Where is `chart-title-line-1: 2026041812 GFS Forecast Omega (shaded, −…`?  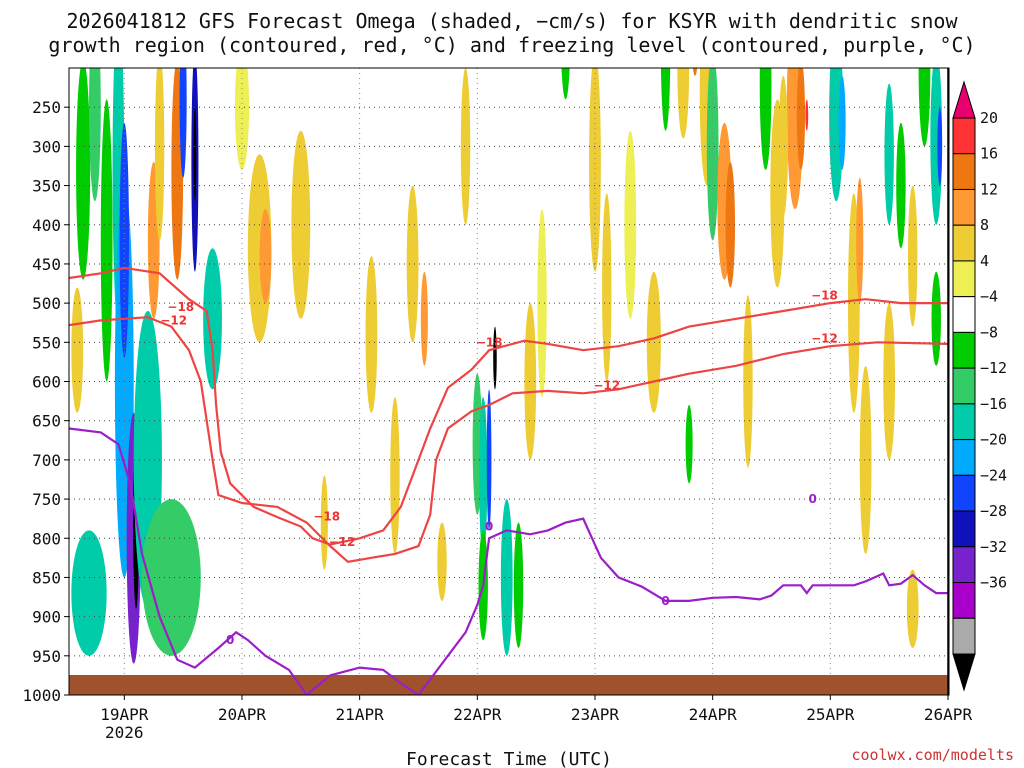
chart-title-line-1: 2026041812 GFS Forecast Omega (shaded, −… is located at coordinates (512, 21).